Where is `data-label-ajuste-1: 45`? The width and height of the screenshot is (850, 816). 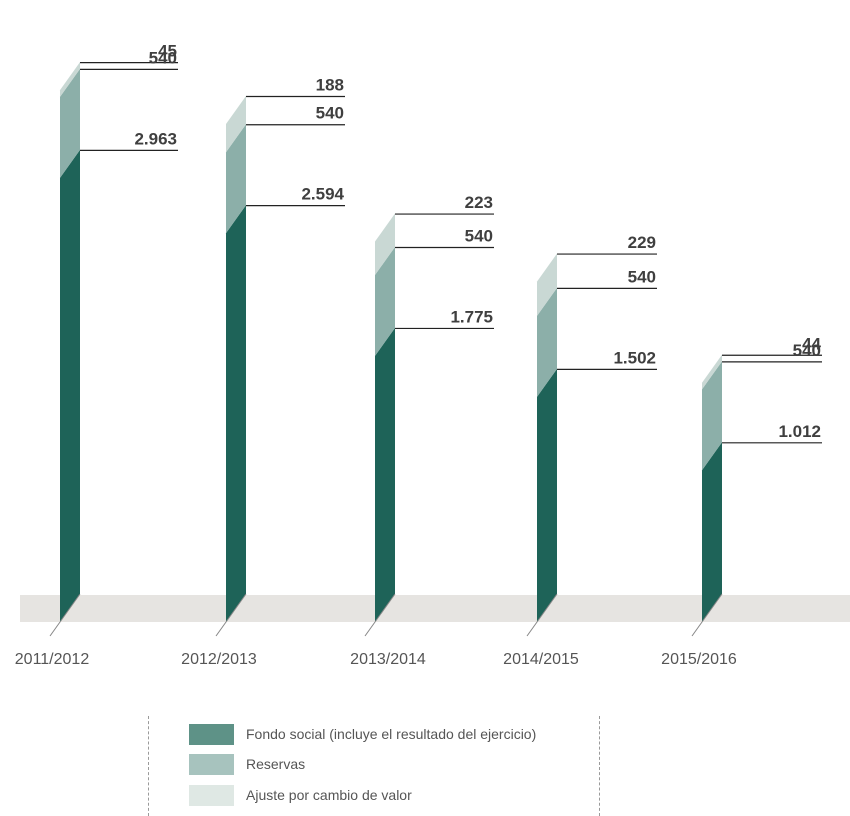
data-label-ajuste-1: 45 is located at coordinates (167, 51).